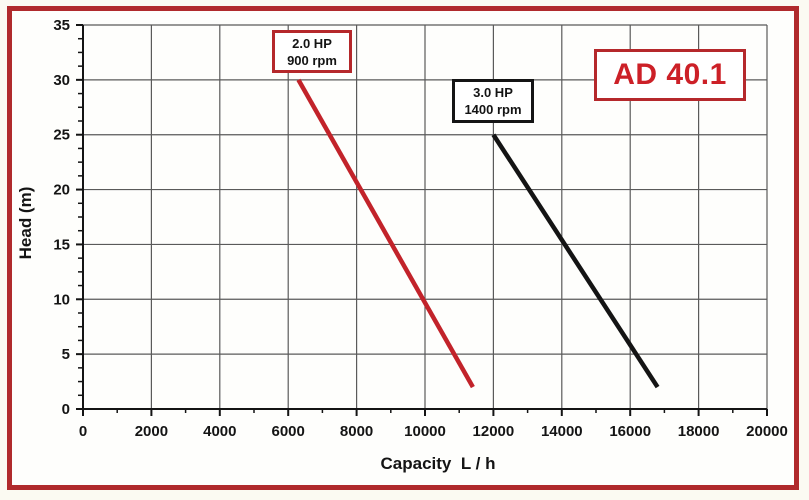 Image resolution: width=809 pixels, height=500 pixels. I want to click on svg-text: 15, so click(61, 244).